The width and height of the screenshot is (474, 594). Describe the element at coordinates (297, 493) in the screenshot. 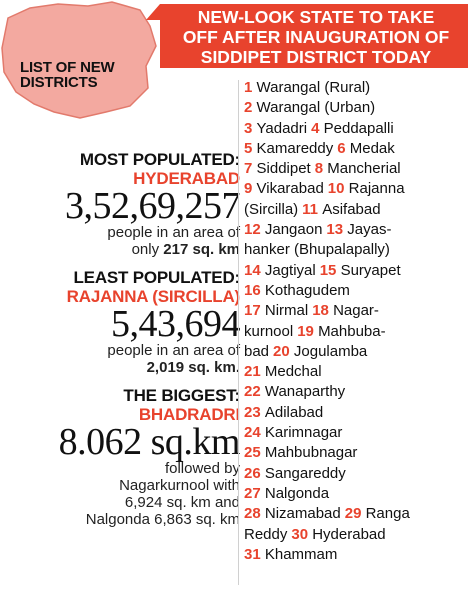

I see `district-name: Nalgonda` at that location.